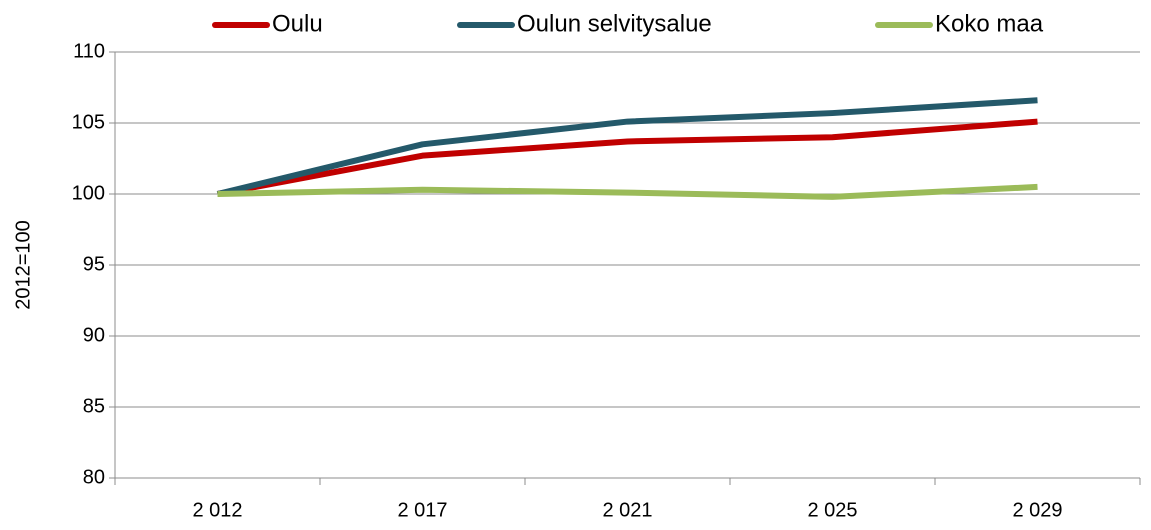  What do you see at coordinates (94, 406) in the screenshot?
I see `y-tick-label: 85` at bounding box center [94, 406].